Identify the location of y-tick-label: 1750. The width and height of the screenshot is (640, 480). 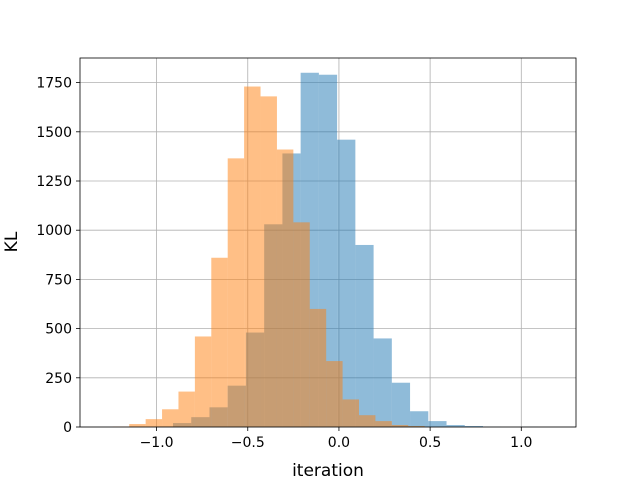
(54, 84).